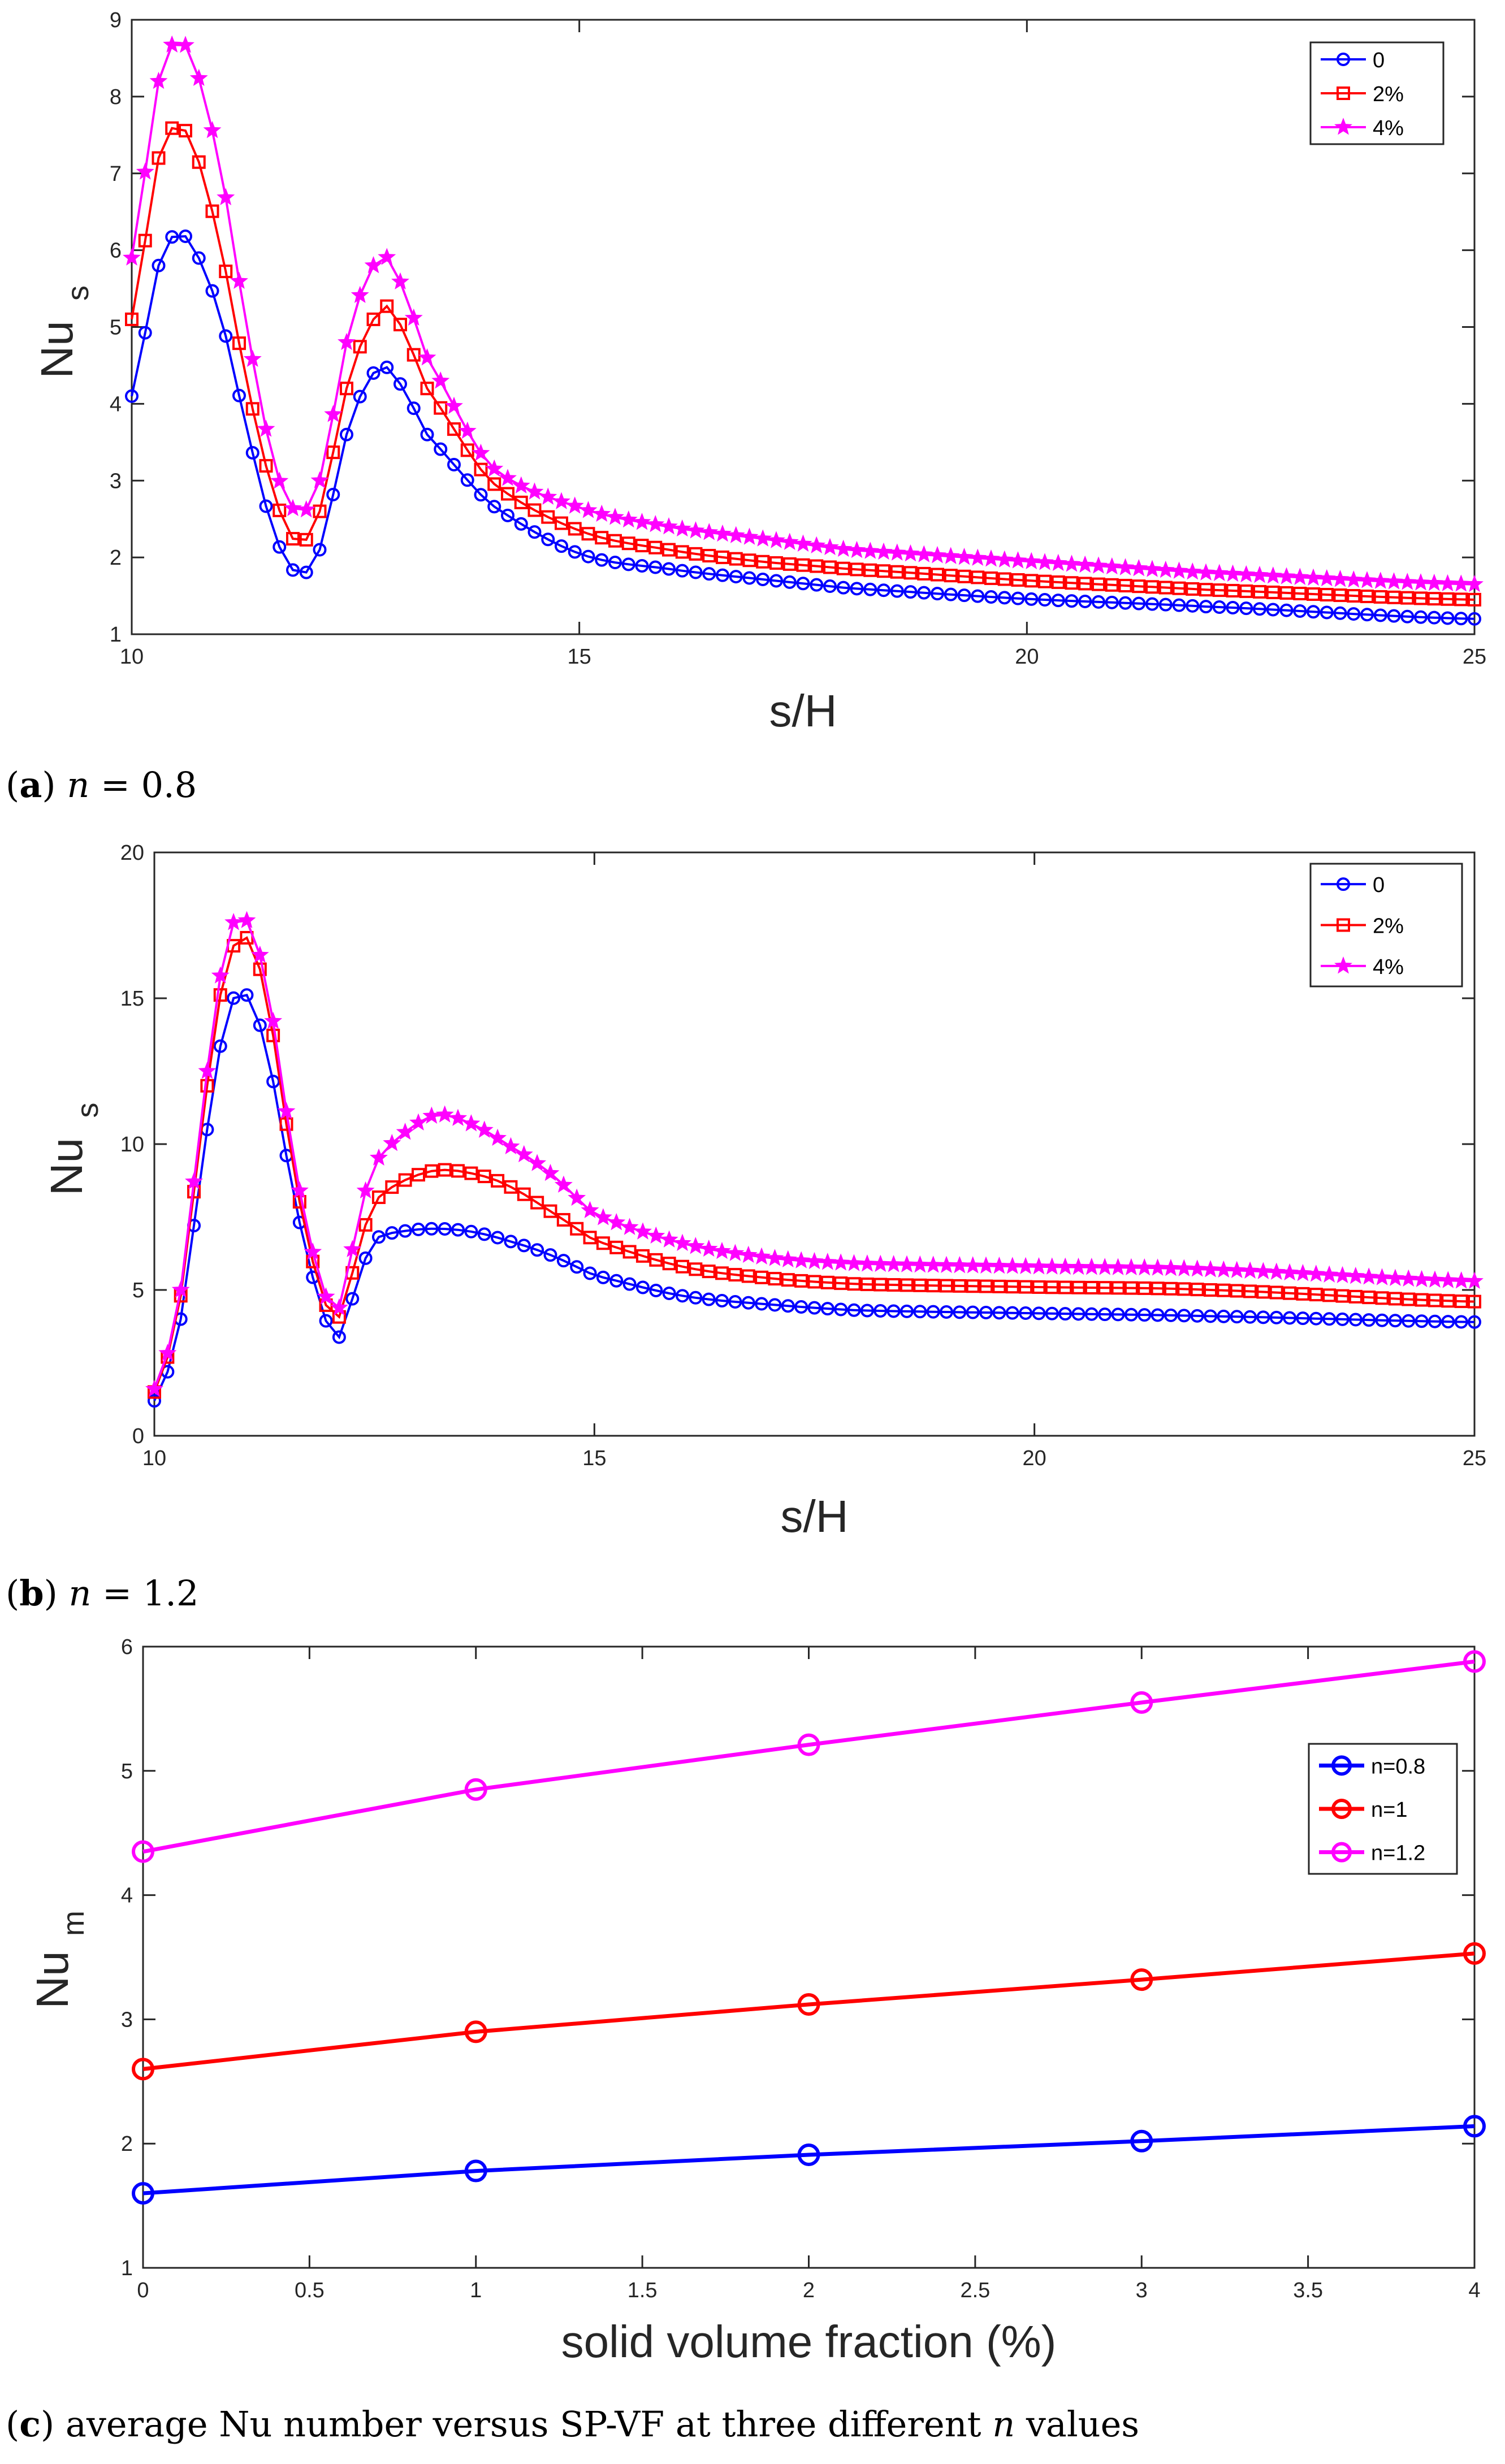 The height and width of the screenshot is (2464, 1505). Describe the element at coordinates (79, 1594) in the screenshot. I see `caption-variable: n` at that location.